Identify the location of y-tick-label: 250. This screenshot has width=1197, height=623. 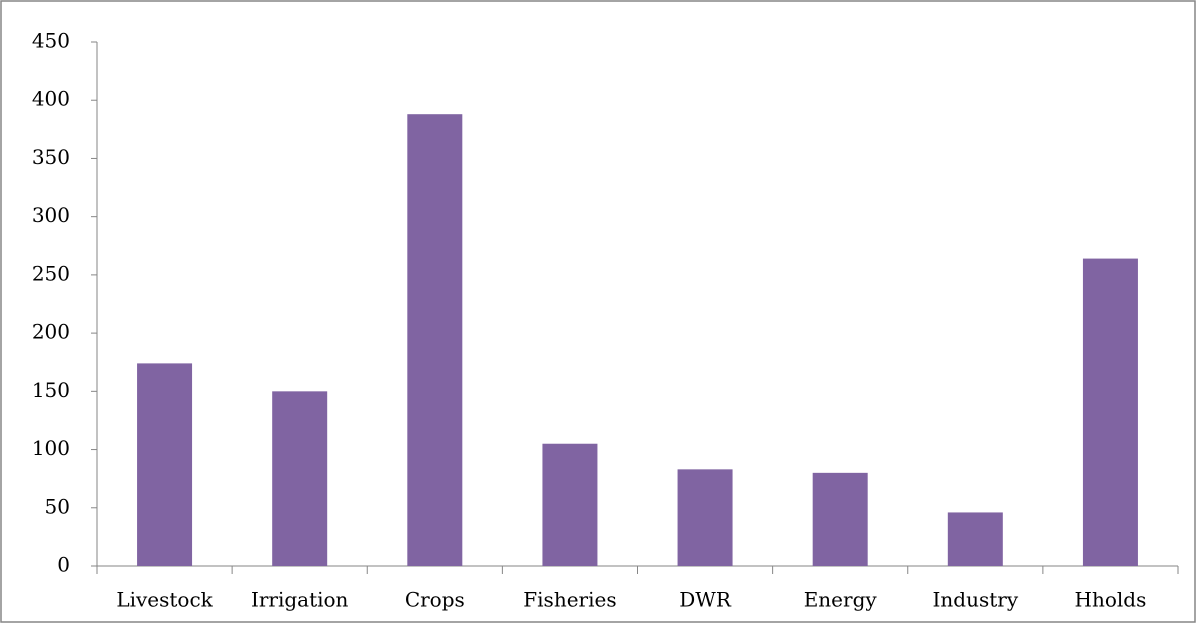
(51, 273).